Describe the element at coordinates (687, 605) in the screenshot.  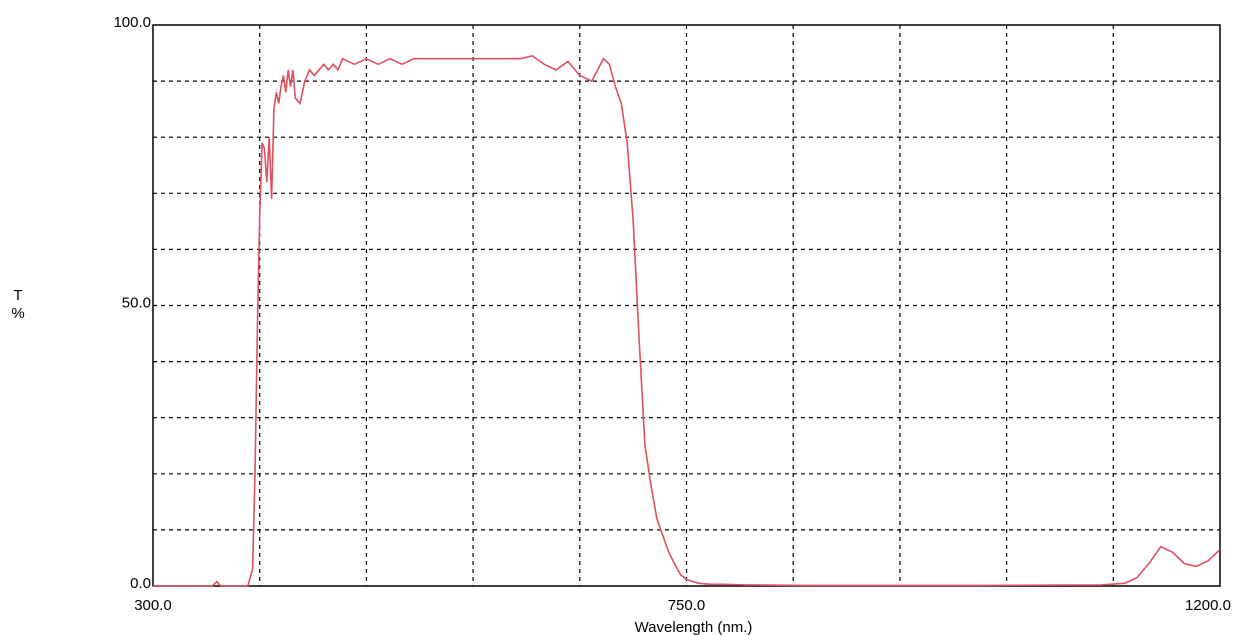
I see `x-tick-label: 750.0` at that location.